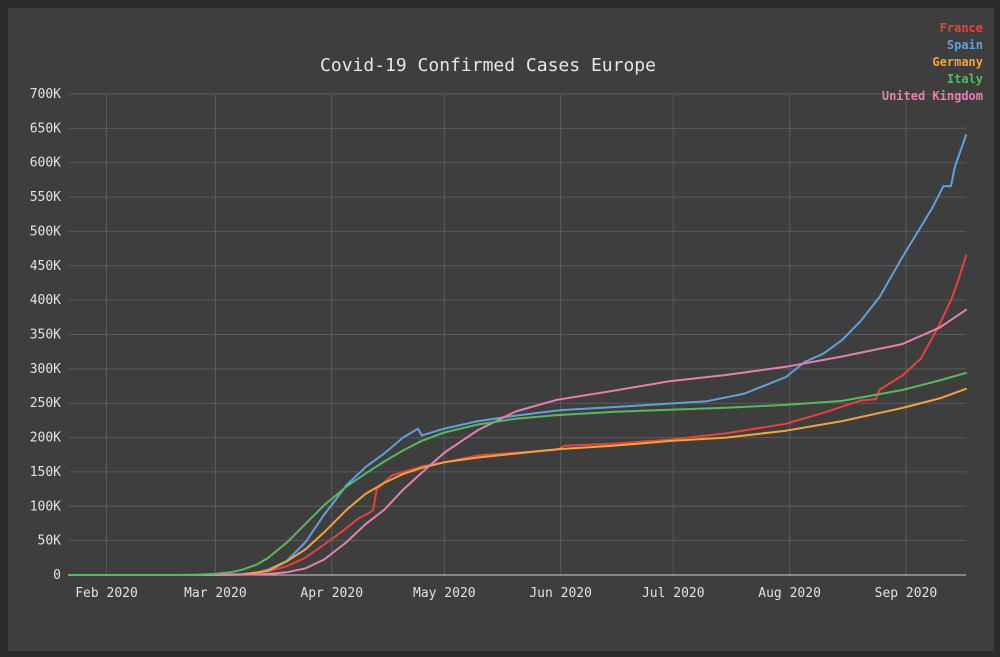 This screenshot has height=657, width=1000. I want to click on legend-item-italy: Italy, so click(965, 79).